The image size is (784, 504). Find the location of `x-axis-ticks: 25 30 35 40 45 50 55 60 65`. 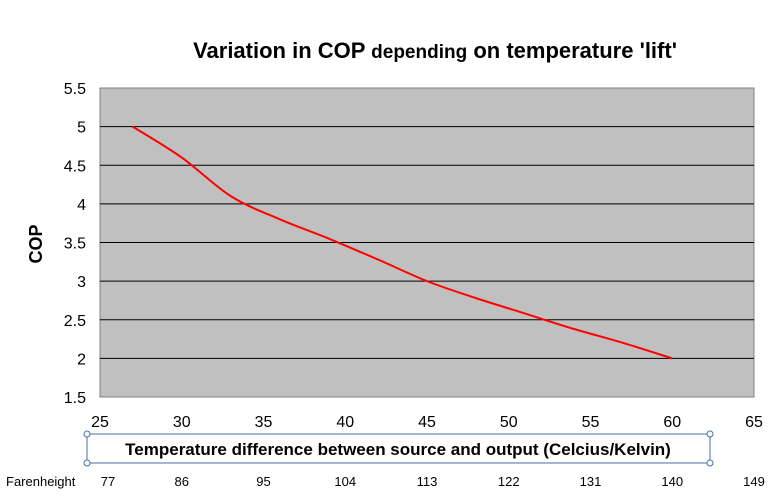

x-axis-ticks: 25 30 35 40 45 50 55 60 65 is located at coordinates (427, 422).